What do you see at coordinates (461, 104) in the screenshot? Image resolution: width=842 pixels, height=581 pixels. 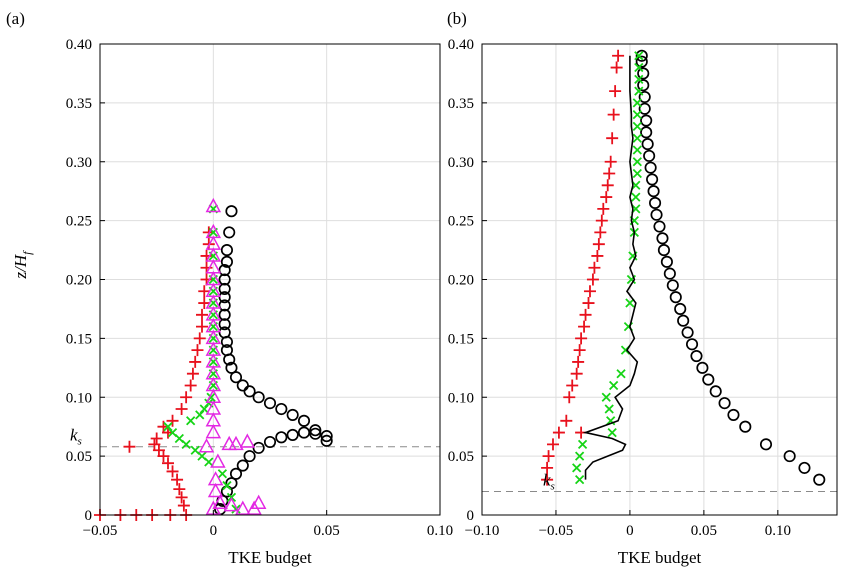 I see `panel-b-ytick-label-7: 0.35` at bounding box center [461, 104].